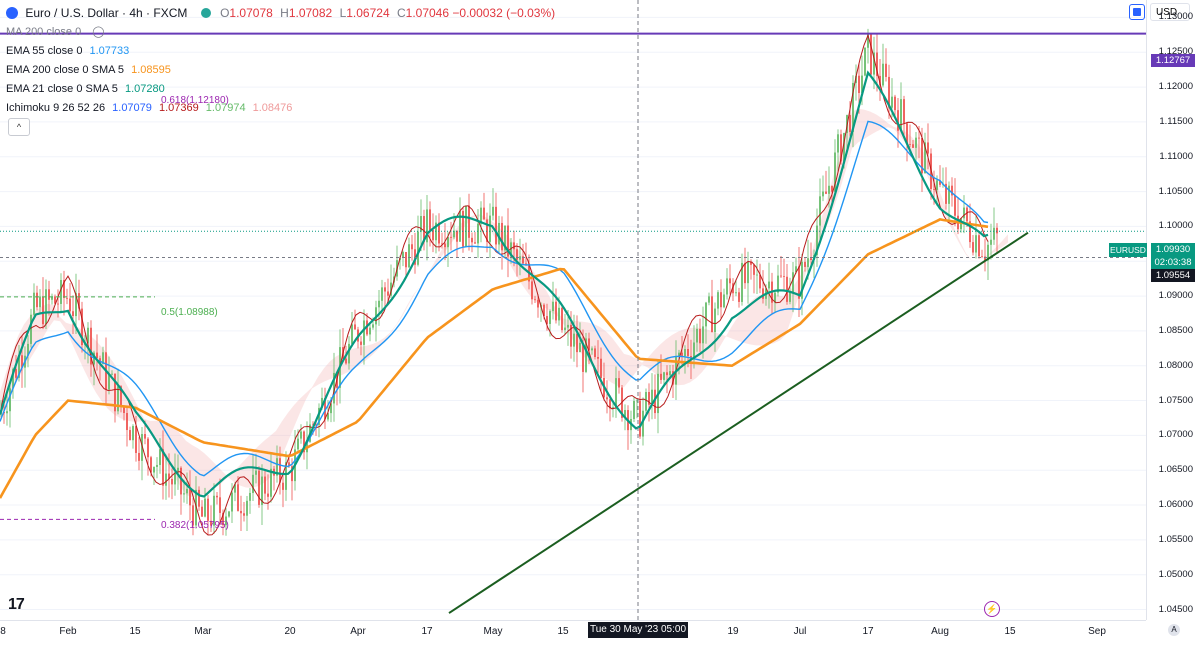  Describe the element at coordinates (1175, 400) in the screenshot. I see `price-tick-label: 1.07500` at that location.